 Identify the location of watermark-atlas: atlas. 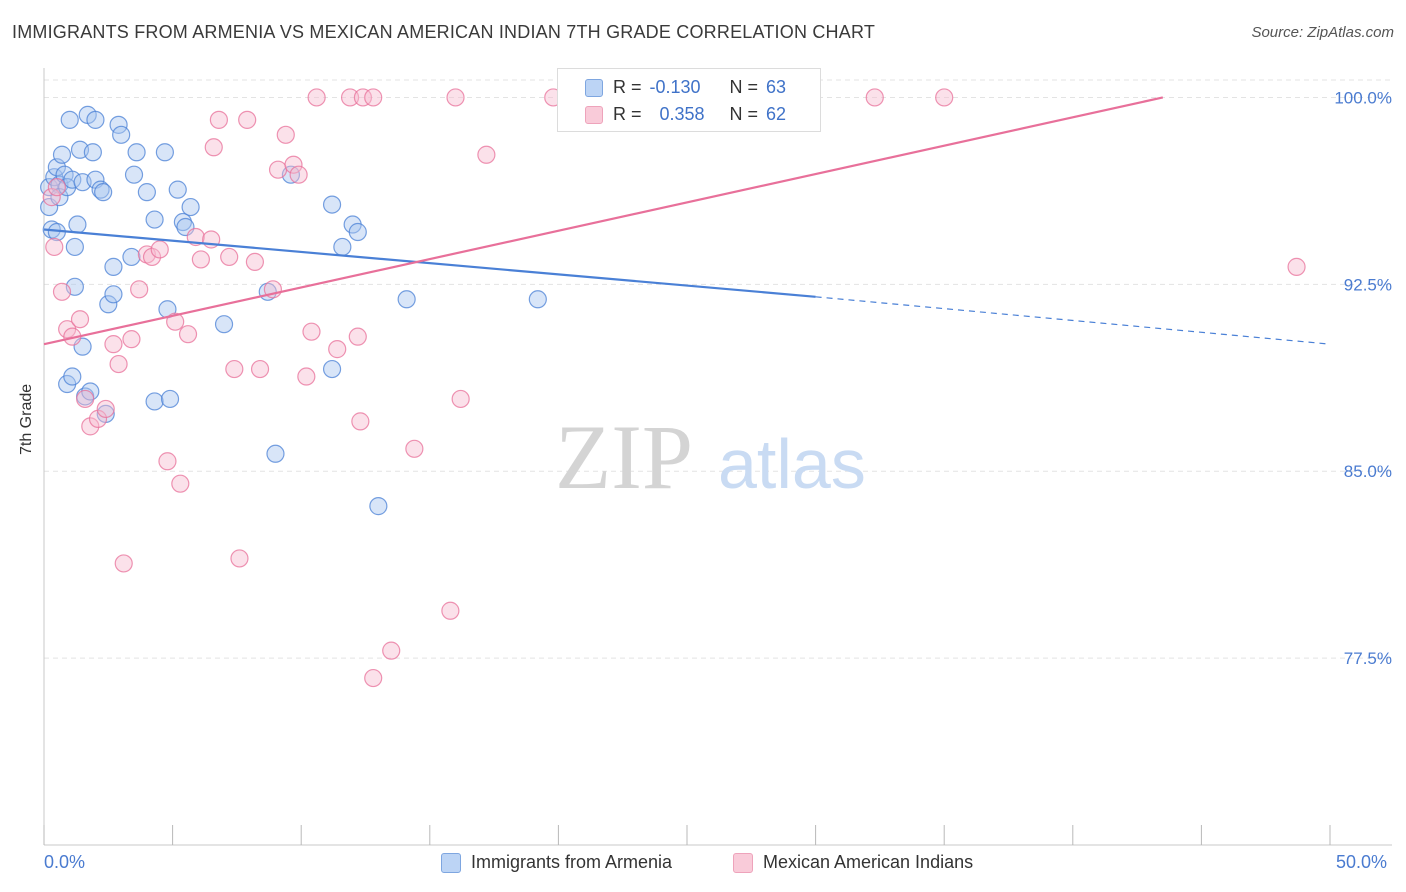
(792, 464).